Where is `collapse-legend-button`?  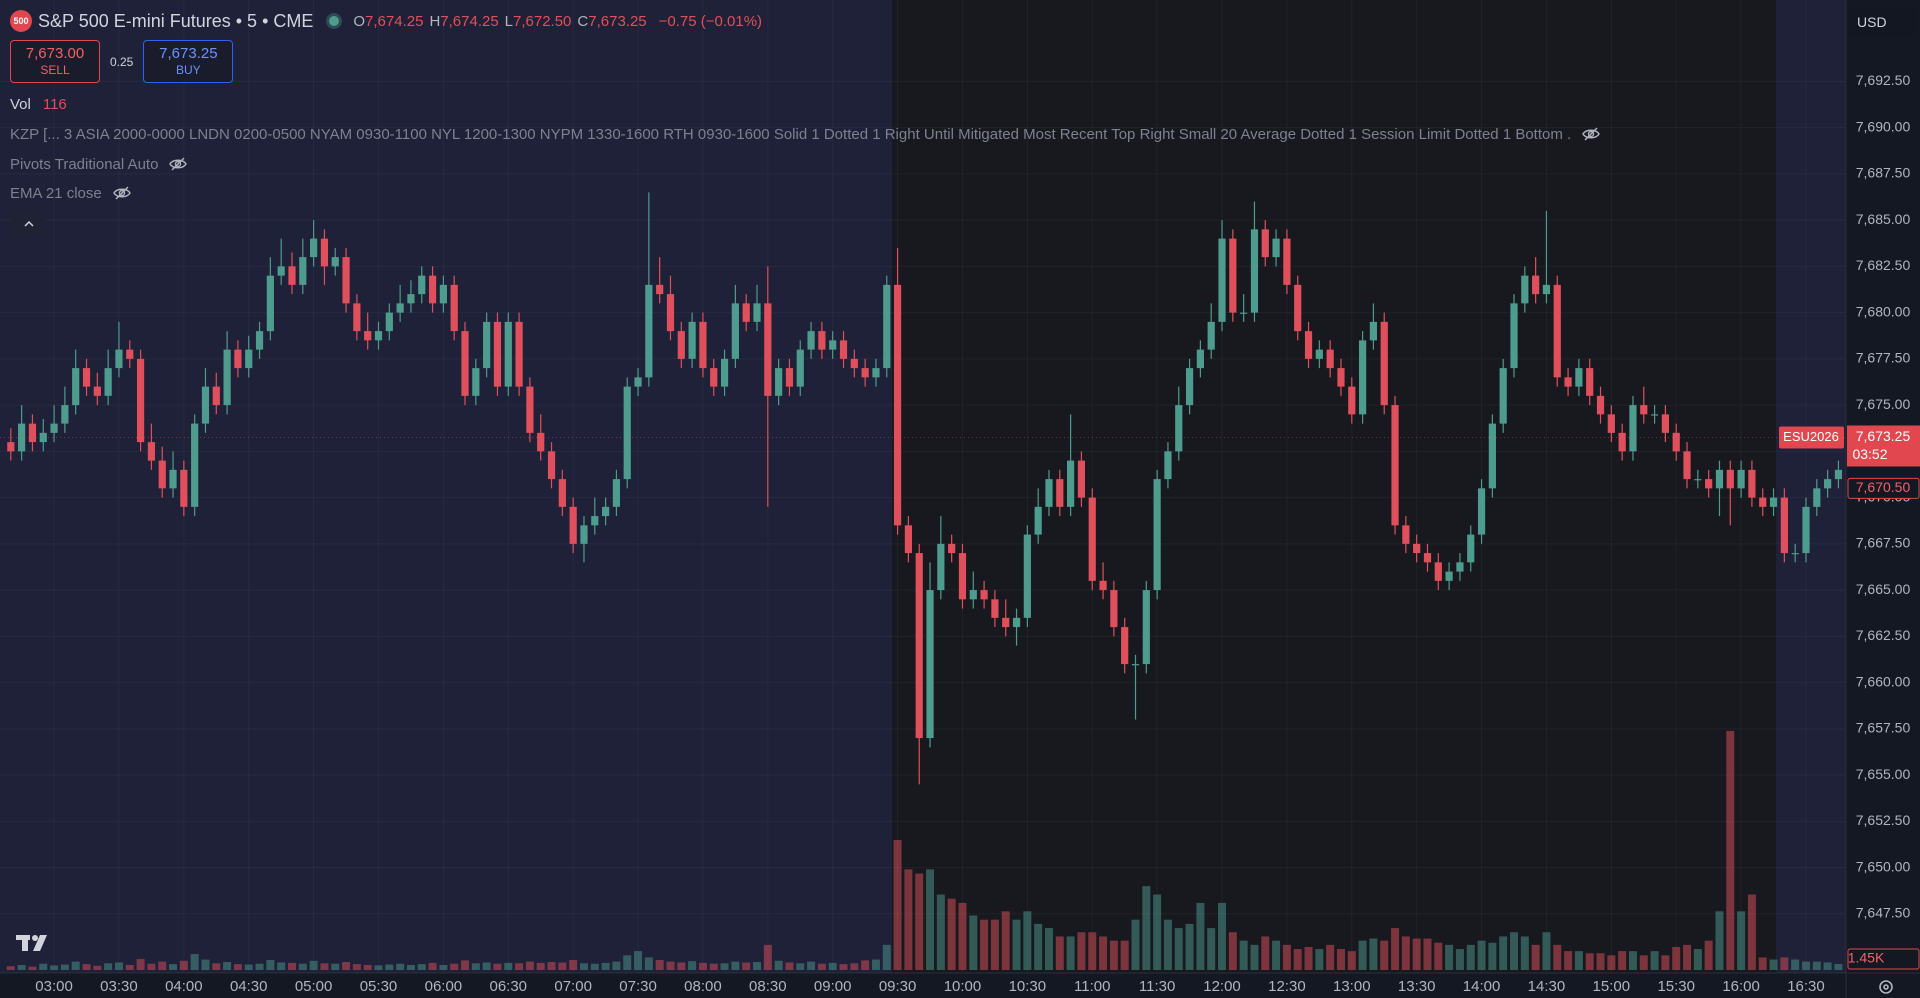 collapse-legend-button is located at coordinates (29, 223).